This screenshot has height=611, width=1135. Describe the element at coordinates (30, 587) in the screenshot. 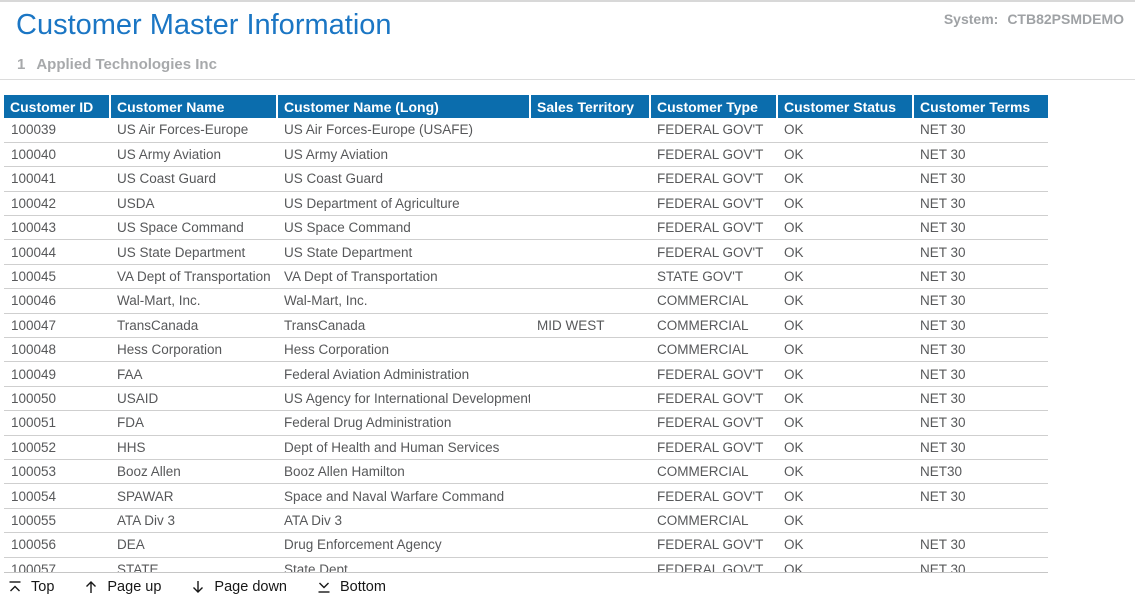

I see `top-button: Top` at that location.